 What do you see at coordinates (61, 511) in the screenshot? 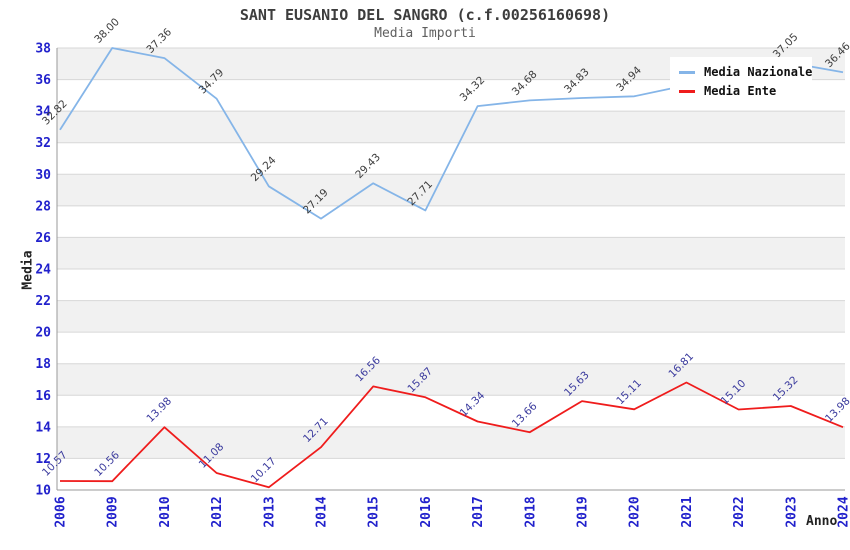
I see `x-tick-label: 2006` at bounding box center [61, 511].